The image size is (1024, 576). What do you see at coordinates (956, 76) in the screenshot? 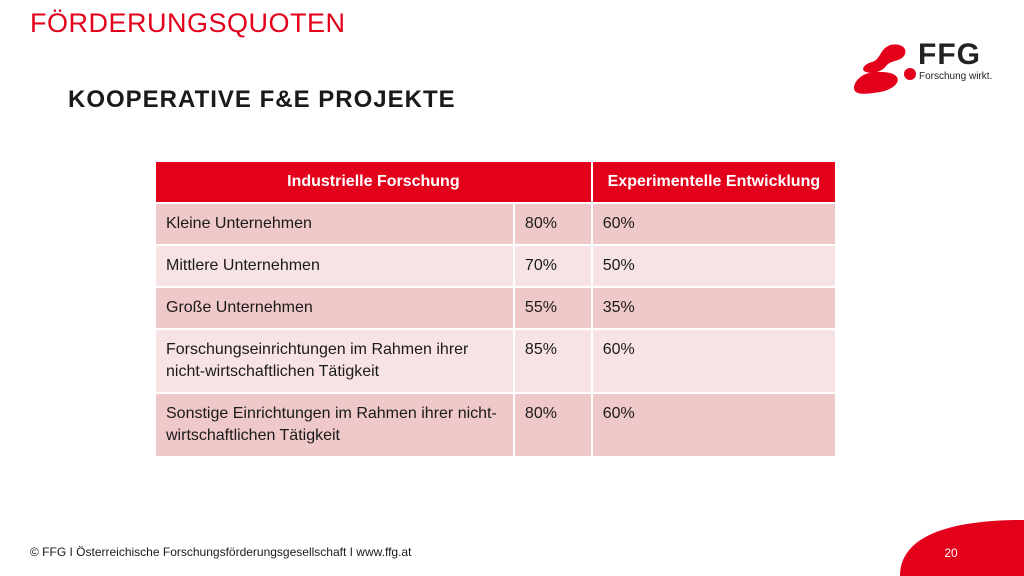
I see `logo-tagline: Forschung wirkt.` at bounding box center [956, 76].